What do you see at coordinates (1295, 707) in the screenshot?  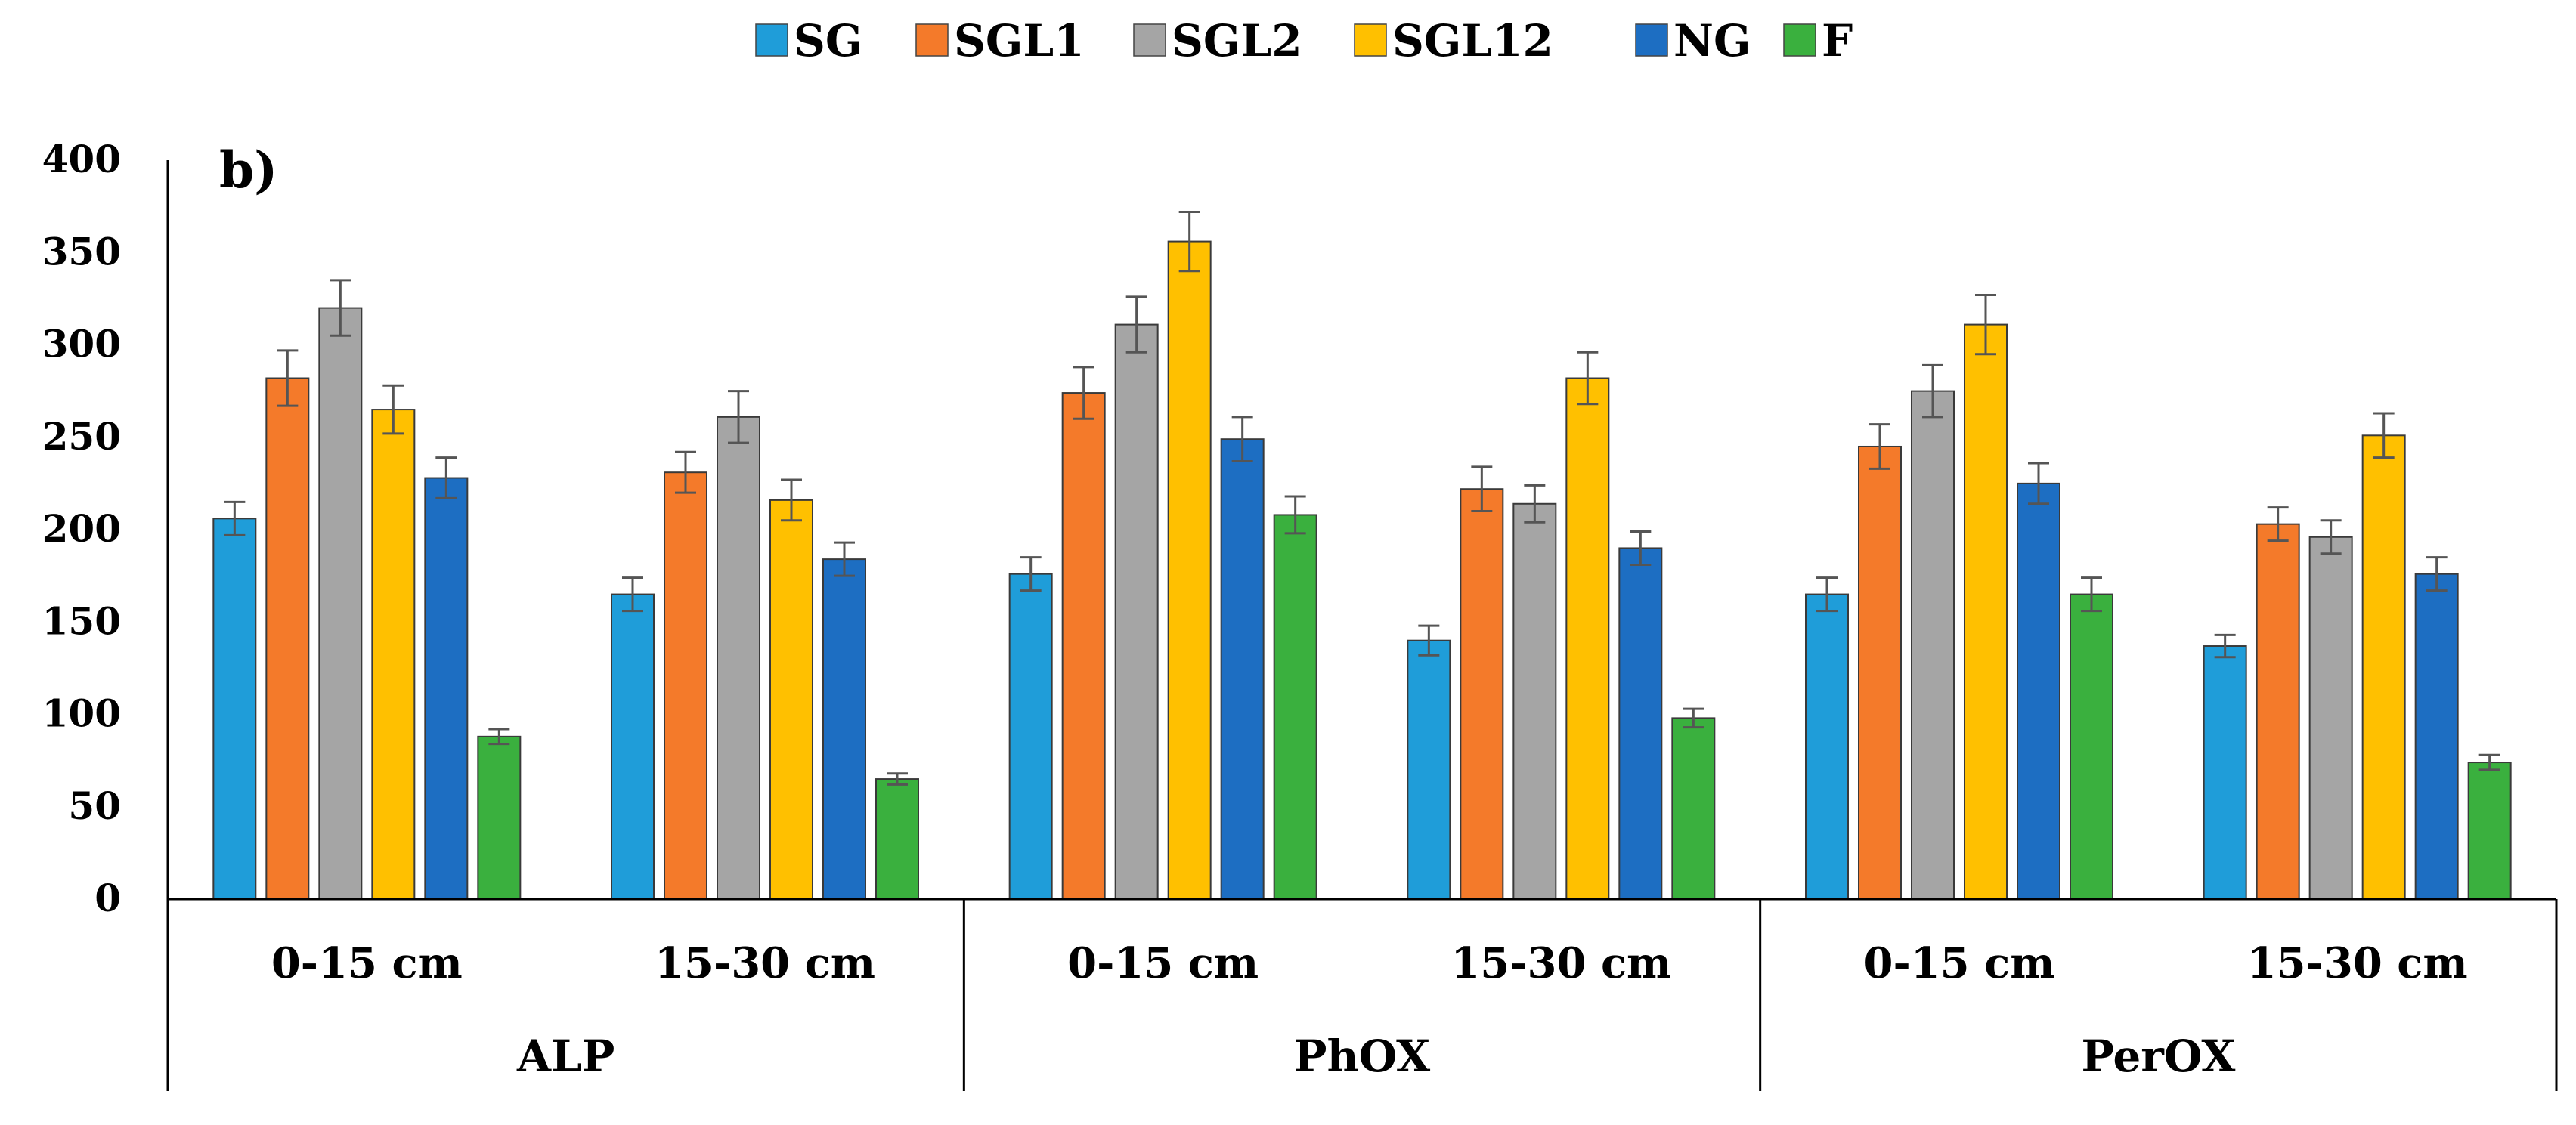 I see `bar-f-phox-shallow` at bounding box center [1295, 707].